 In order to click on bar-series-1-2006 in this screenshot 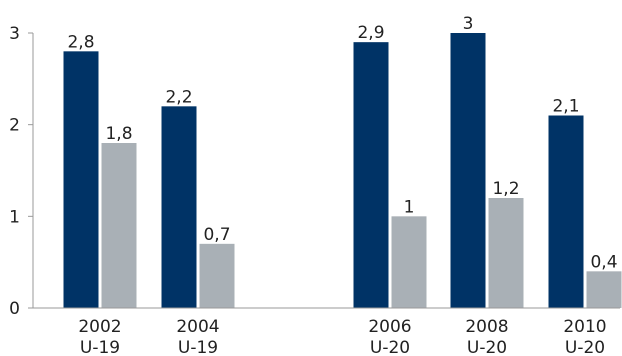, I will do `click(371, 175)`.